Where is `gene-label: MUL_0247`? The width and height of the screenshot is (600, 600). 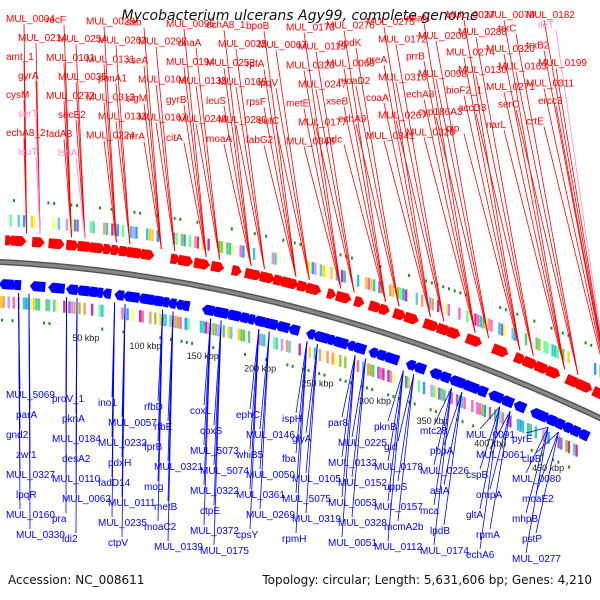 gene-label: MUL_0247 is located at coordinates (322, 84).